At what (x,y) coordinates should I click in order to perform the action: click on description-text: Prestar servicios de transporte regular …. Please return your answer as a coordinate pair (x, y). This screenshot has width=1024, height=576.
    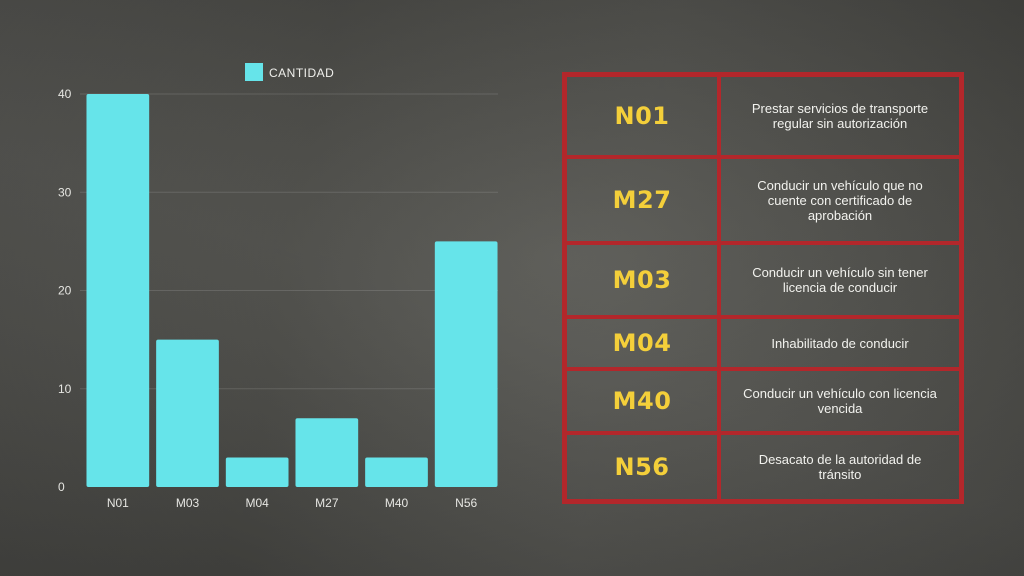
    Looking at the image, I should click on (840, 116).